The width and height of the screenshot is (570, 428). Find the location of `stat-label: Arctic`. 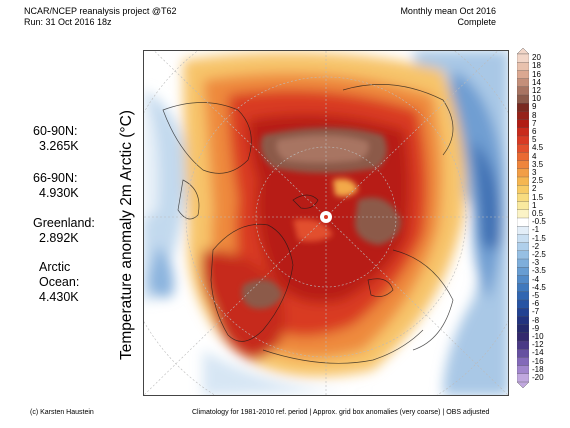

stat-label: Arctic is located at coordinates (55, 267).